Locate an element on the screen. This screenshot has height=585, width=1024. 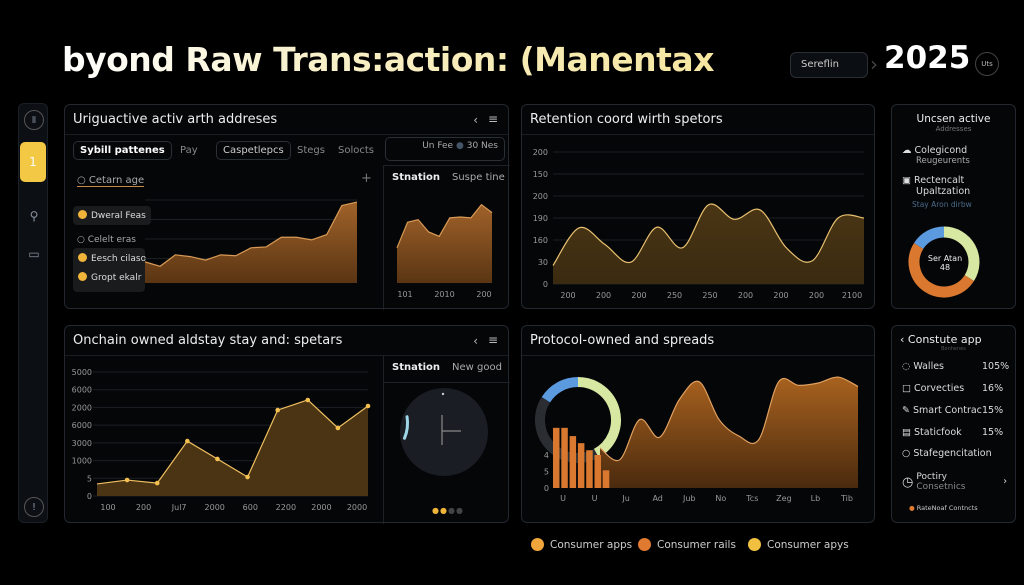
add-icon: + is located at coordinates (366, 178).